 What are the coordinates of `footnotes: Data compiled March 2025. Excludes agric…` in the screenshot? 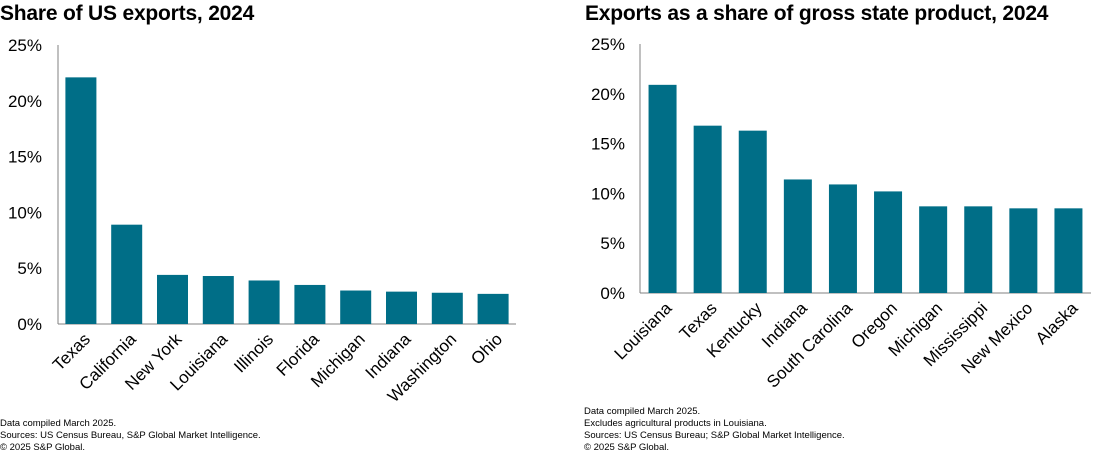 It's located at (714, 430).